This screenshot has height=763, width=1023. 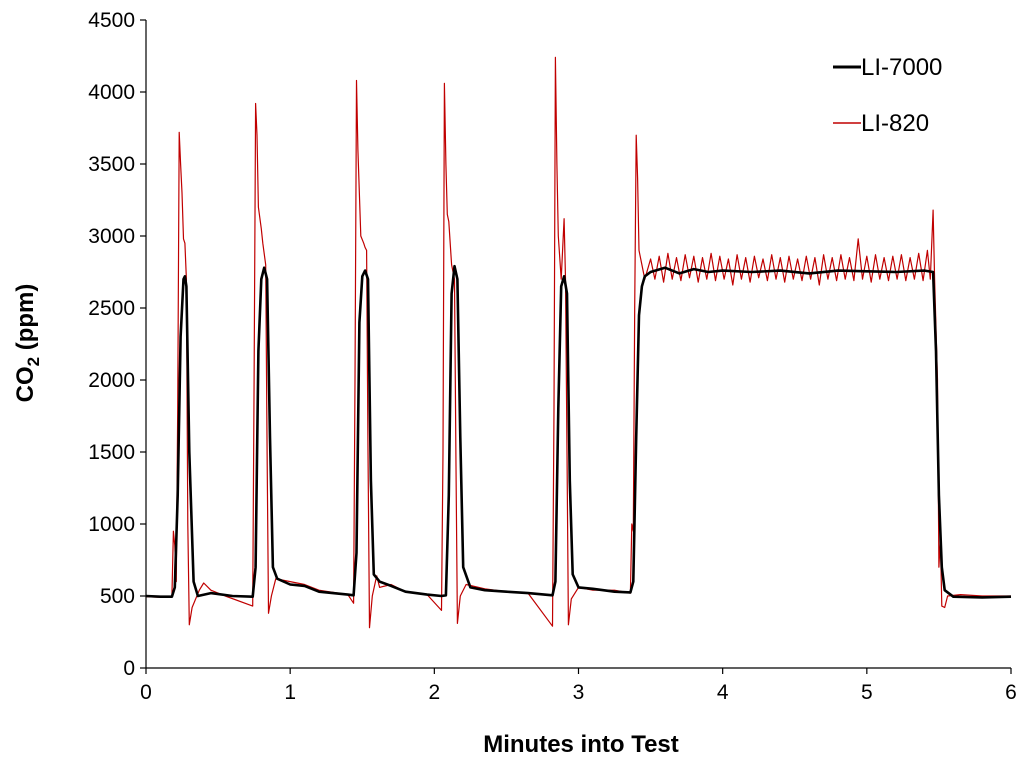 What do you see at coordinates (111, 524) in the screenshot?
I see `y-tick-label: 1000` at bounding box center [111, 524].